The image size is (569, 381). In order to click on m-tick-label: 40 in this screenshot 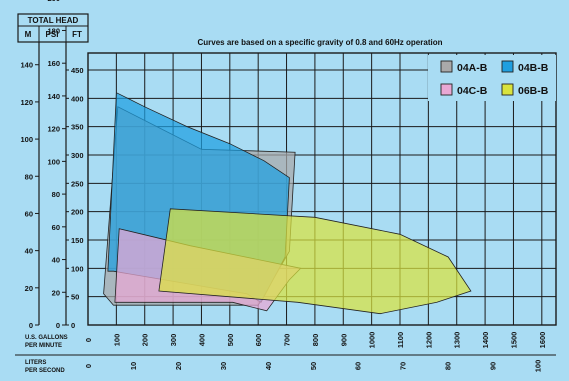, I will do `click(29, 251)`.